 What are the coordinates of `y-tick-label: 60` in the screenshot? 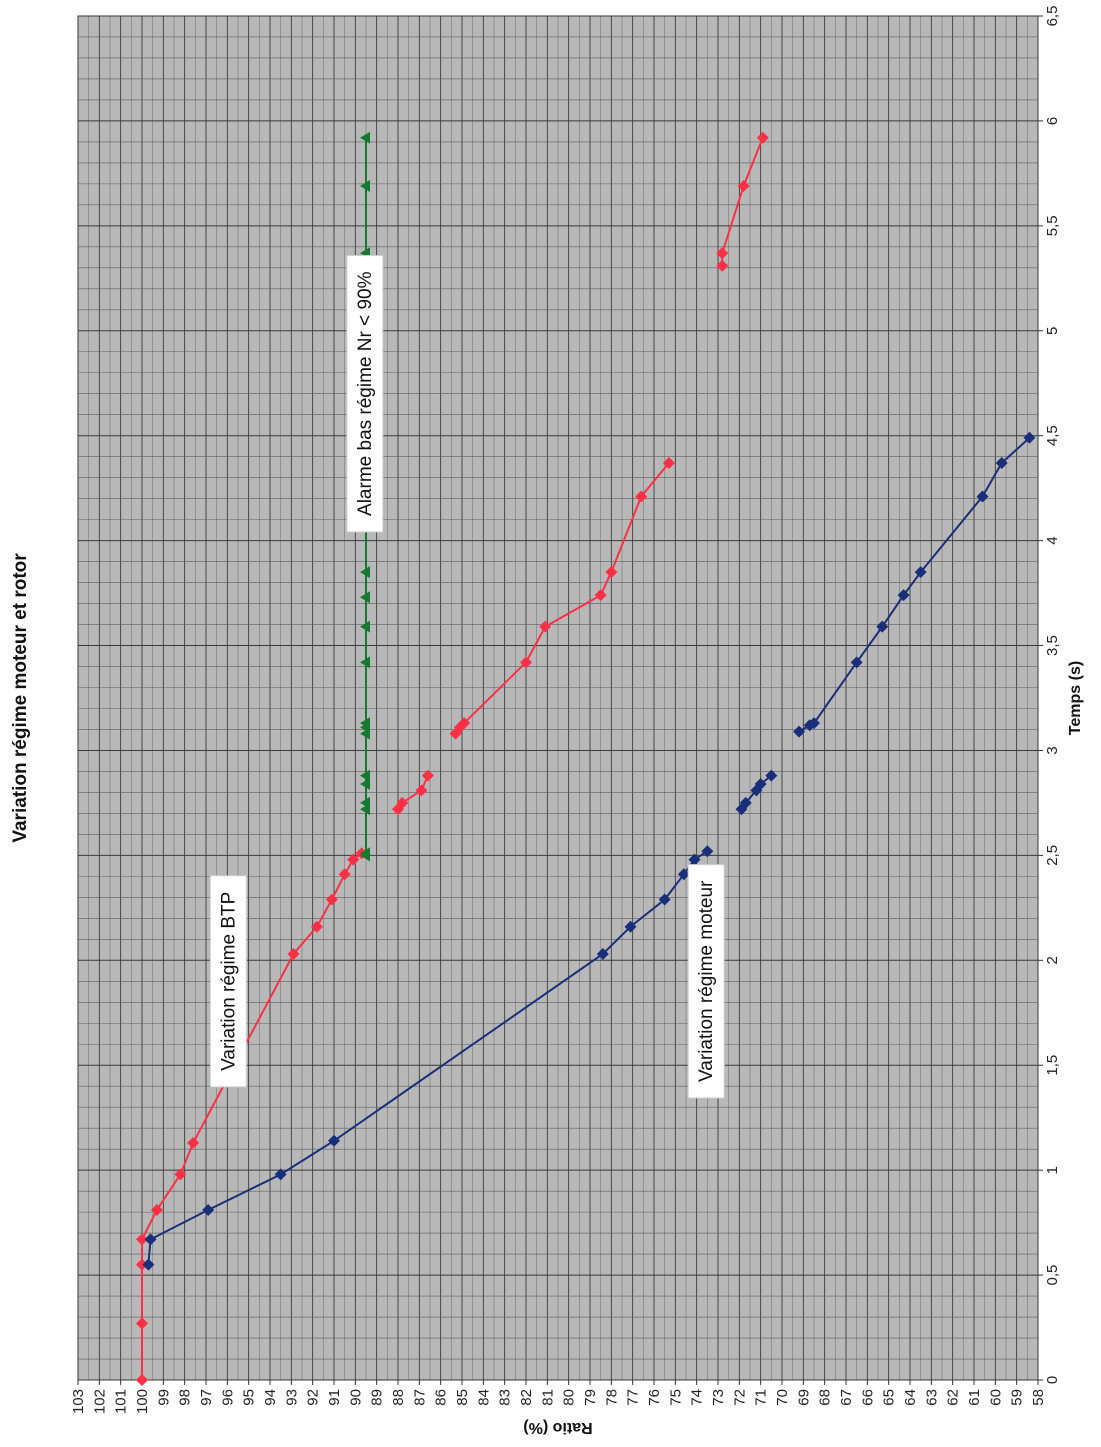 It's located at (995, 1397).